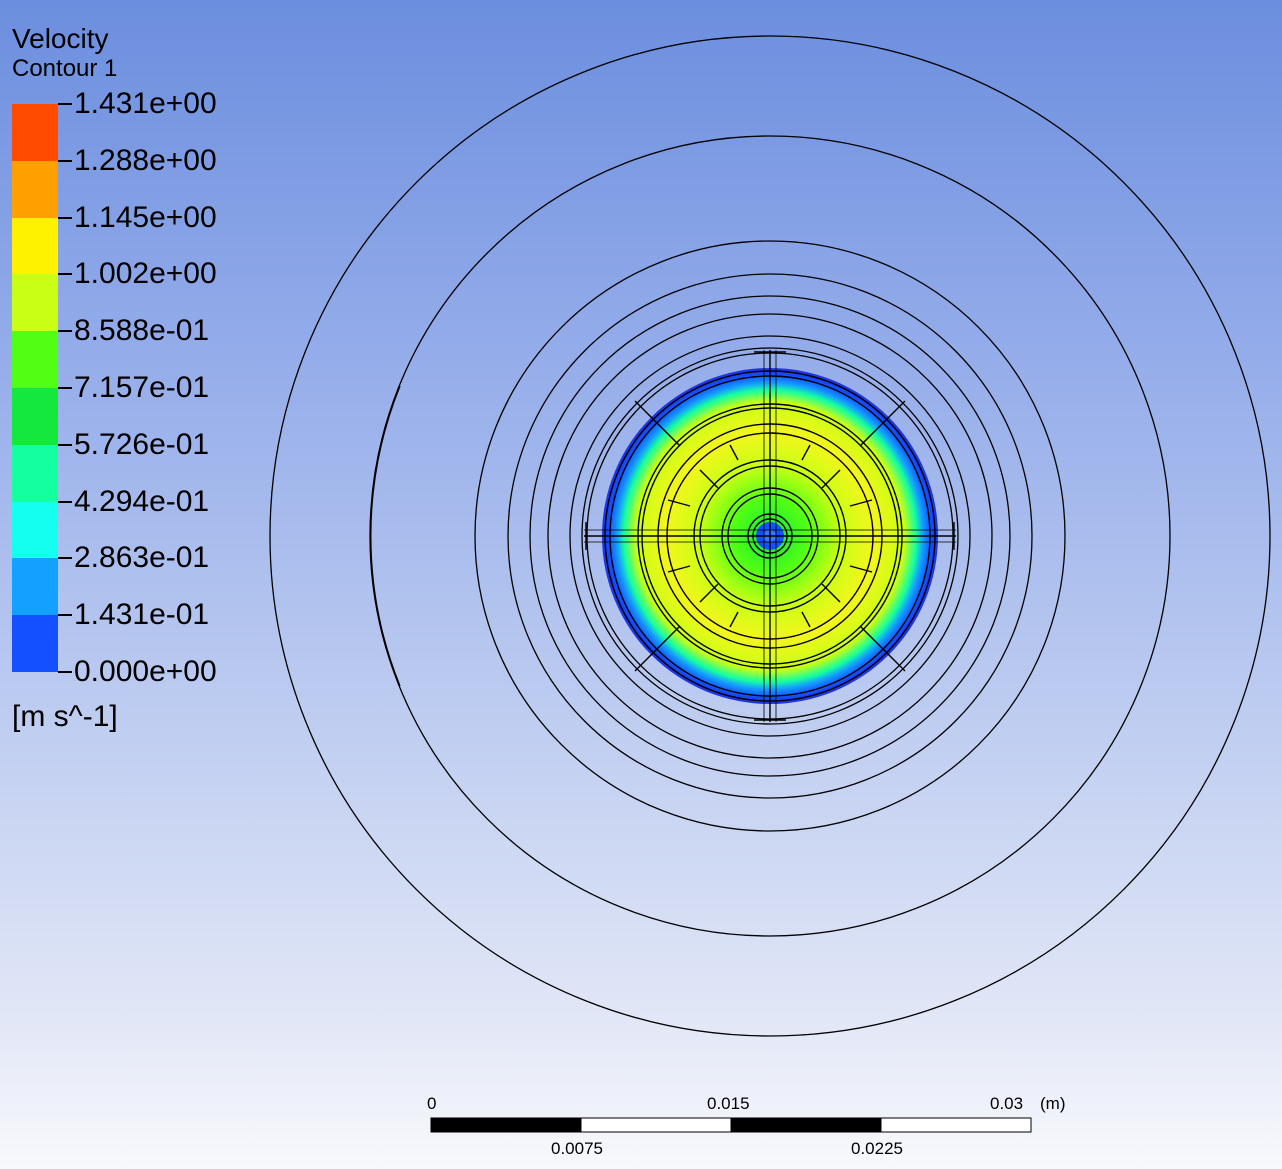 Image resolution: width=1282 pixels, height=1169 pixels. Describe the element at coordinates (145, 274) in the screenshot. I see `legend-label: 1.002e+00` at that location.